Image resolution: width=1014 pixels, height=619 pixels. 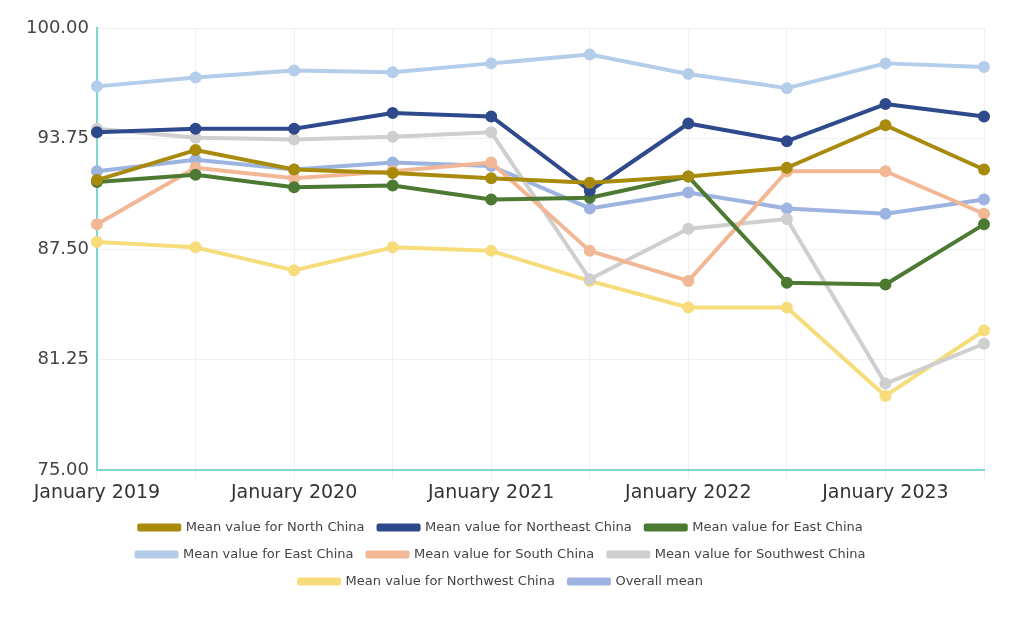 What do you see at coordinates (57, 26) in the screenshot?
I see `y-tick-label: 100.00` at bounding box center [57, 26].